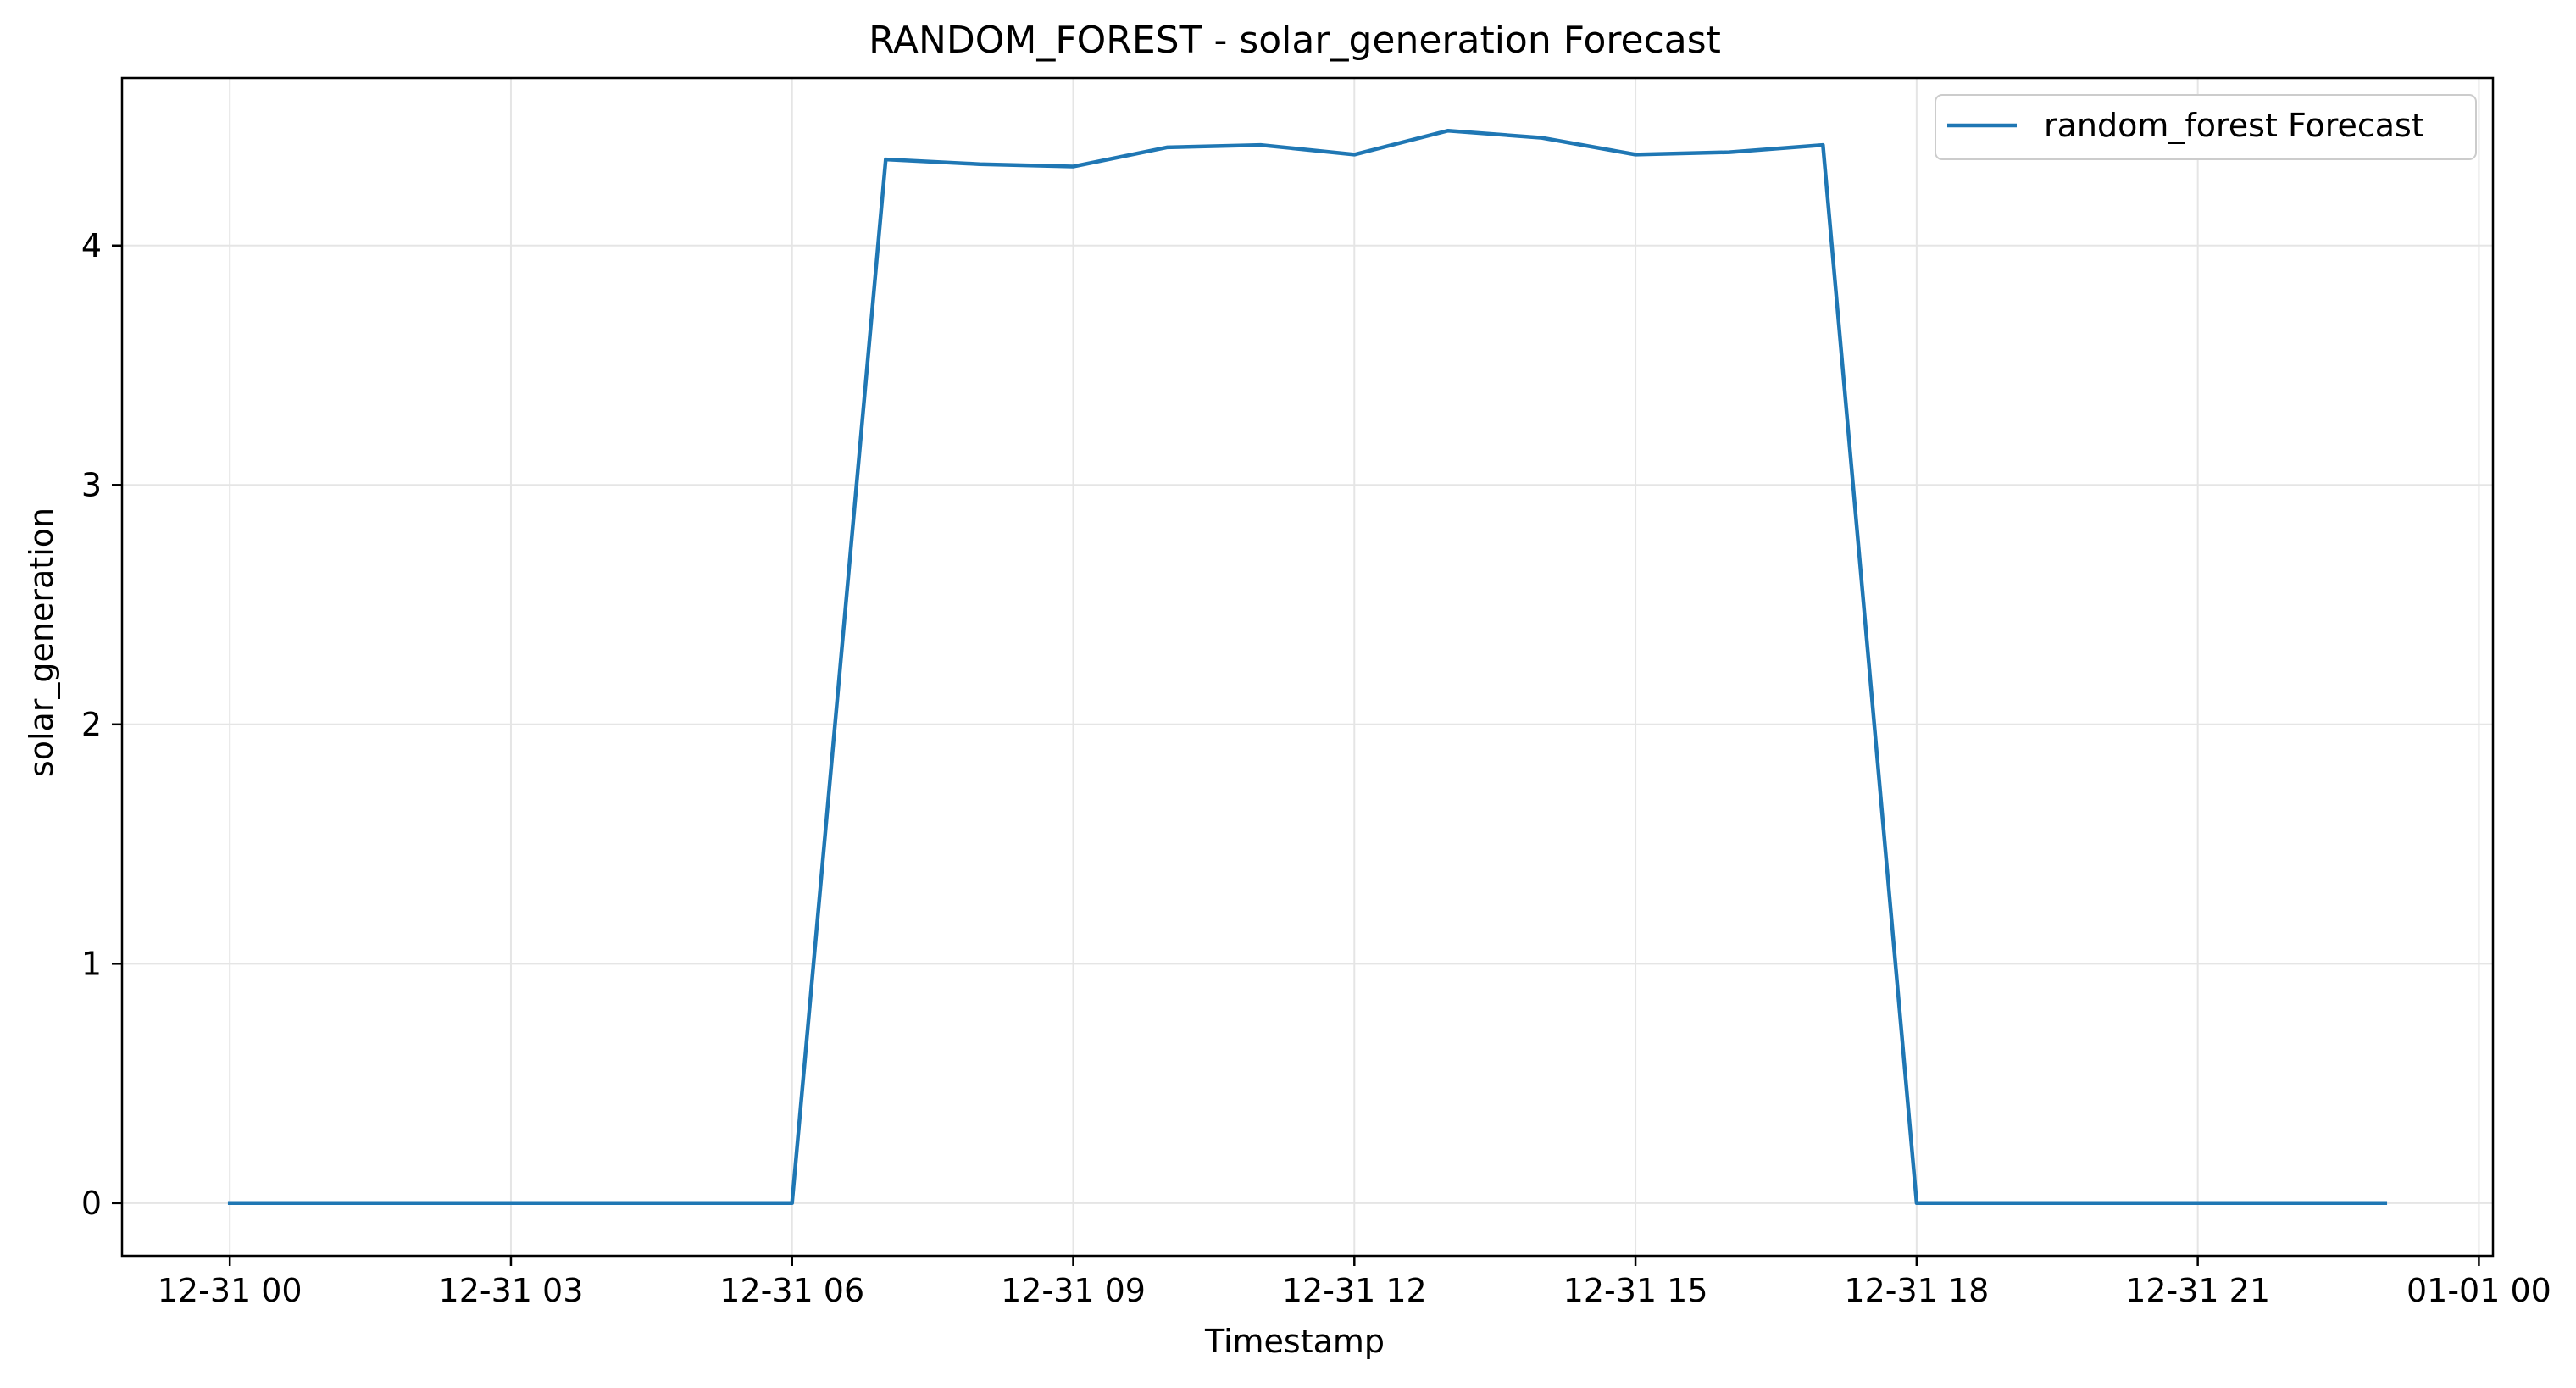 The image size is (2576, 1388). What do you see at coordinates (1635, 1290) in the screenshot?
I see `x-tick-label: 12-31 15` at bounding box center [1635, 1290].